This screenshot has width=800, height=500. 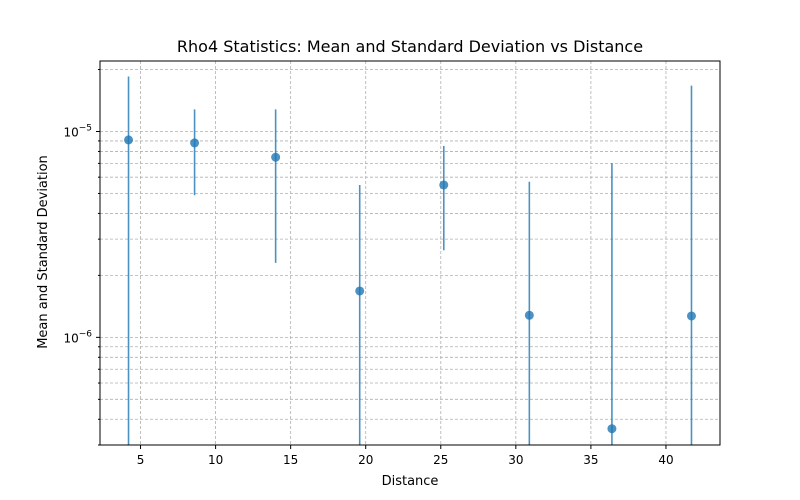 What do you see at coordinates (43, 252) in the screenshot?
I see `y-axis-label: Mean and Standard Deviation` at bounding box center [43, 252].